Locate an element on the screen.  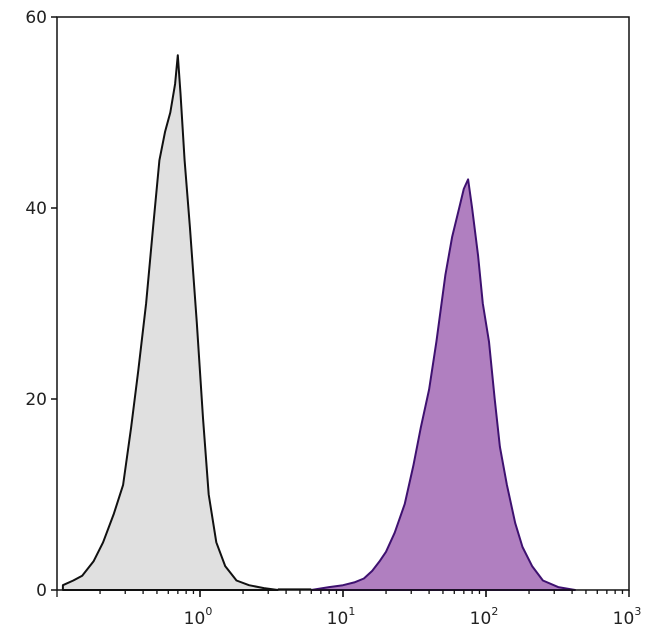
x-tick-exponent: 1 is located at coordinates (351, 611).